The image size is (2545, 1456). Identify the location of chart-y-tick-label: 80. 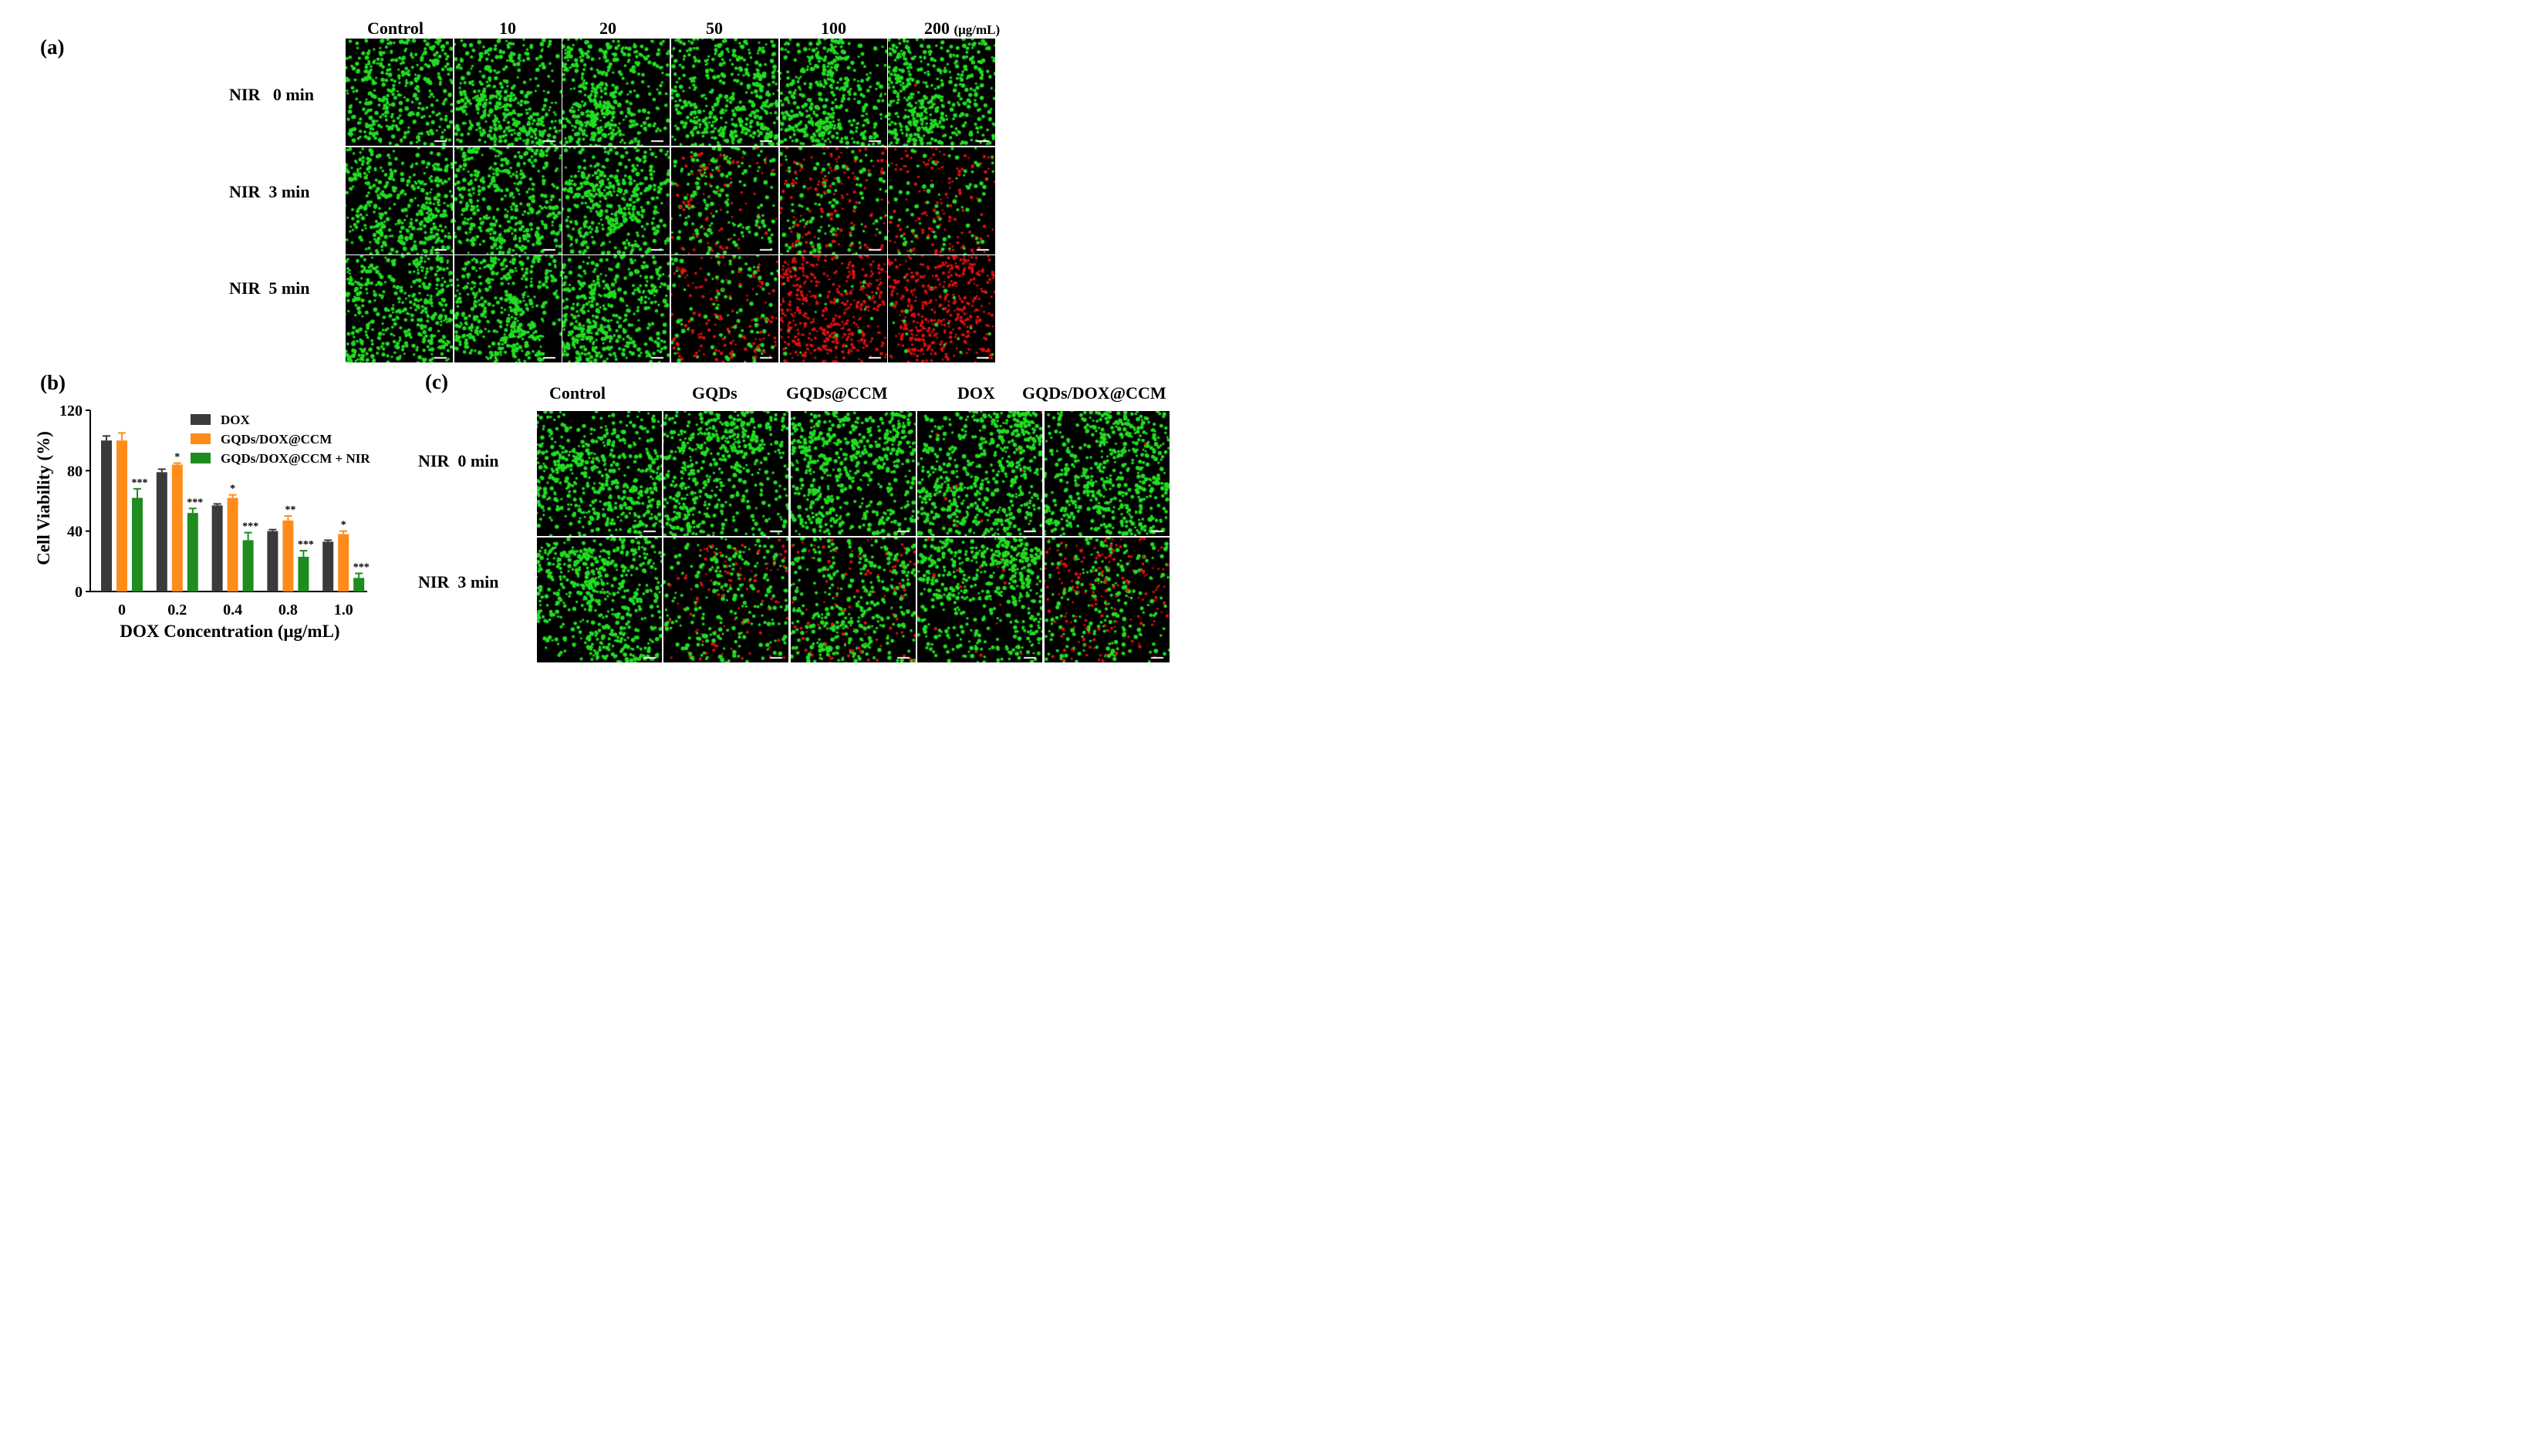
(75, 472).